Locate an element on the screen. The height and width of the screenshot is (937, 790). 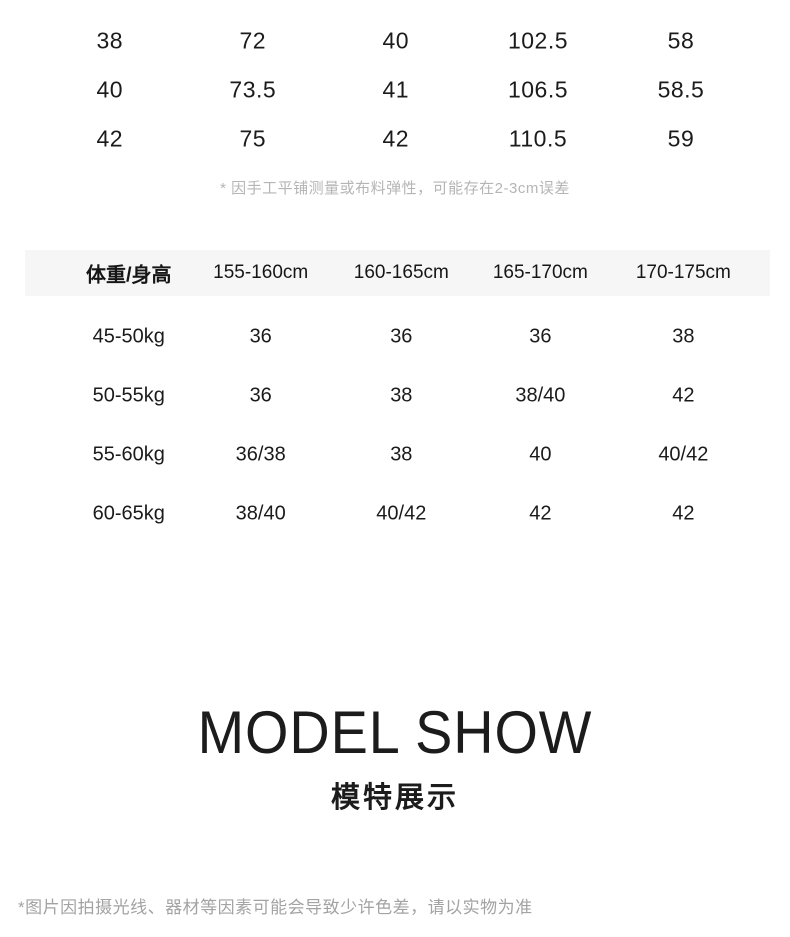
table-header-band is located at coordinates (397, 273).